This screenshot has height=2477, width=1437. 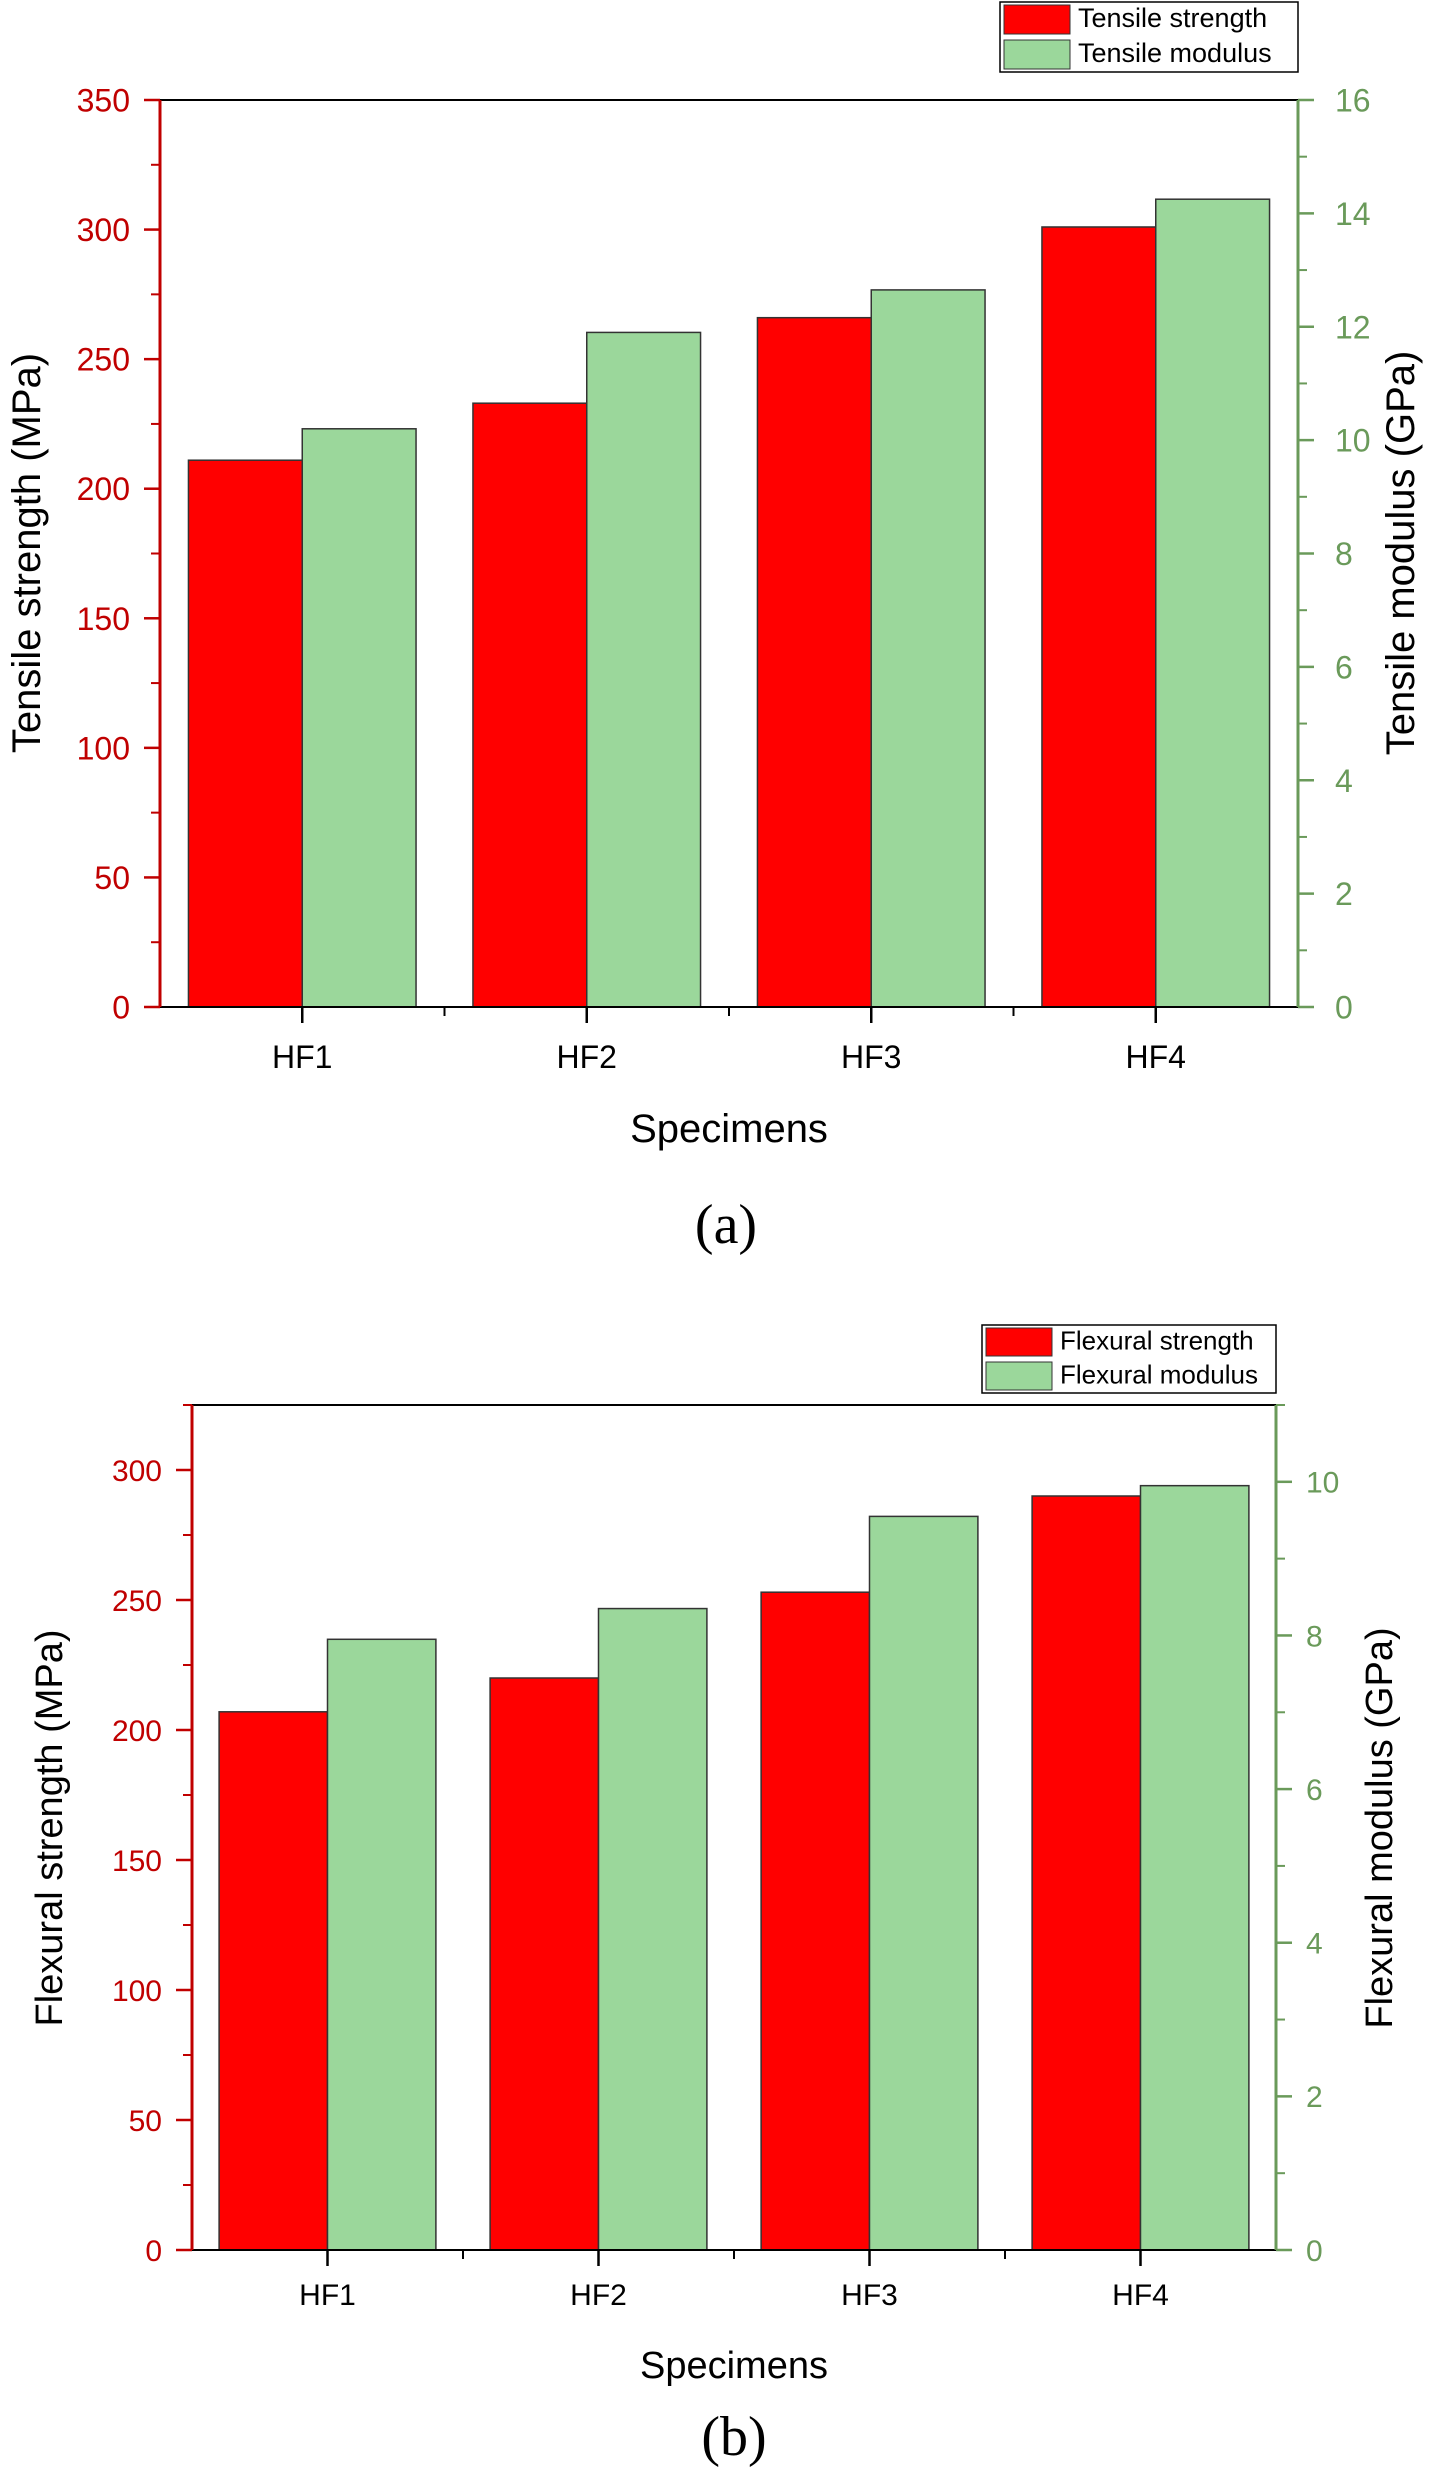 What do you see at coordinates (273, 1981) in the screenshot?
I see `bar-flexural-strength-hf1` at bounding box center [273, 1981].